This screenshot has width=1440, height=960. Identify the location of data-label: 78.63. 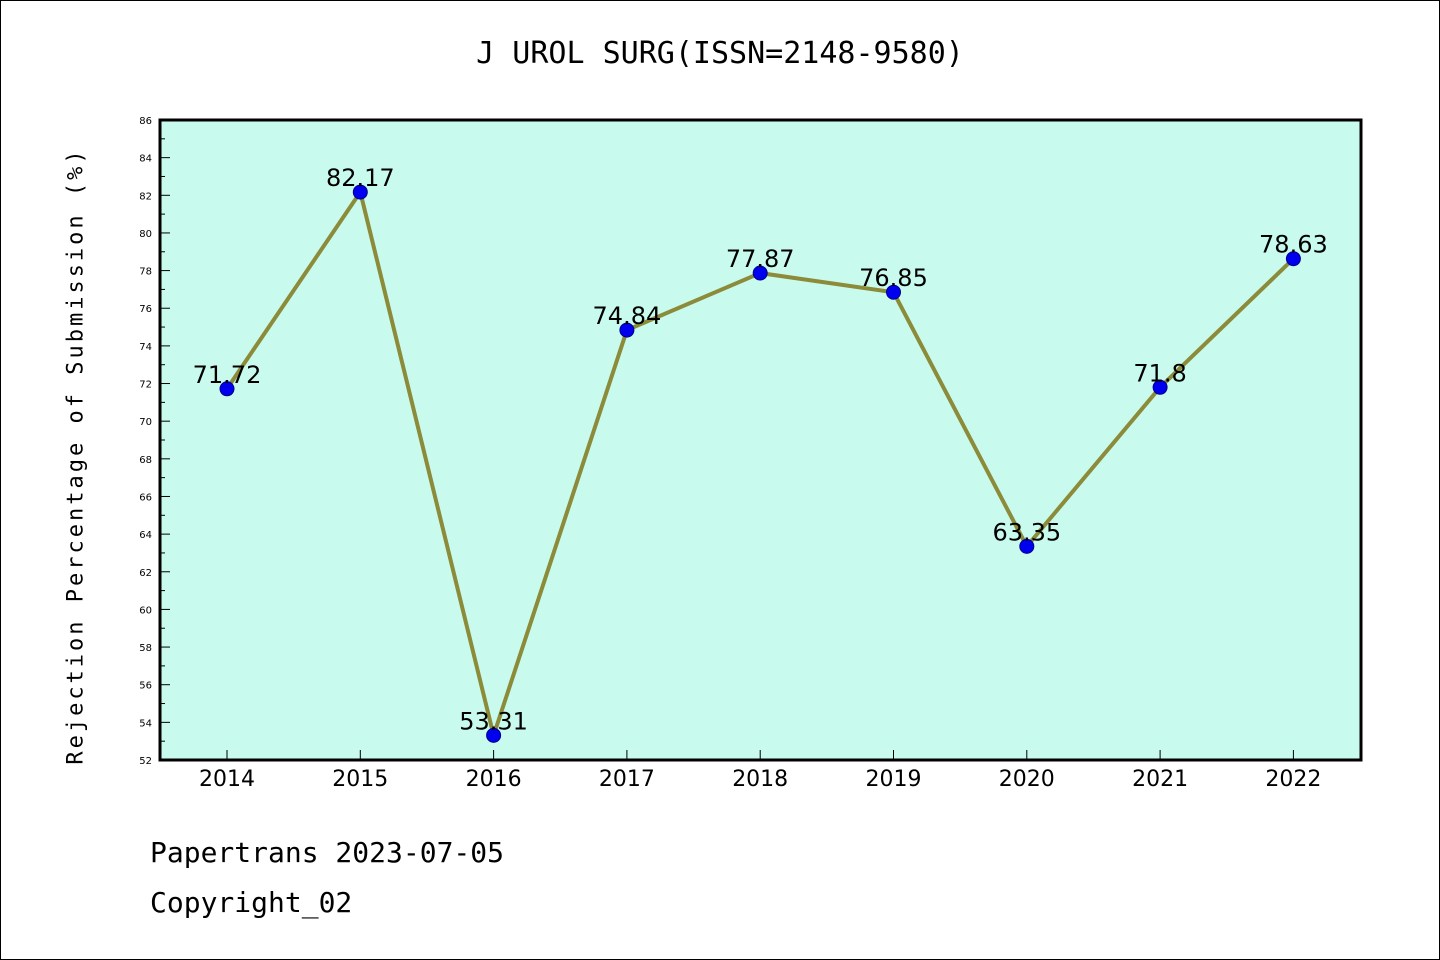
(1293, 245).